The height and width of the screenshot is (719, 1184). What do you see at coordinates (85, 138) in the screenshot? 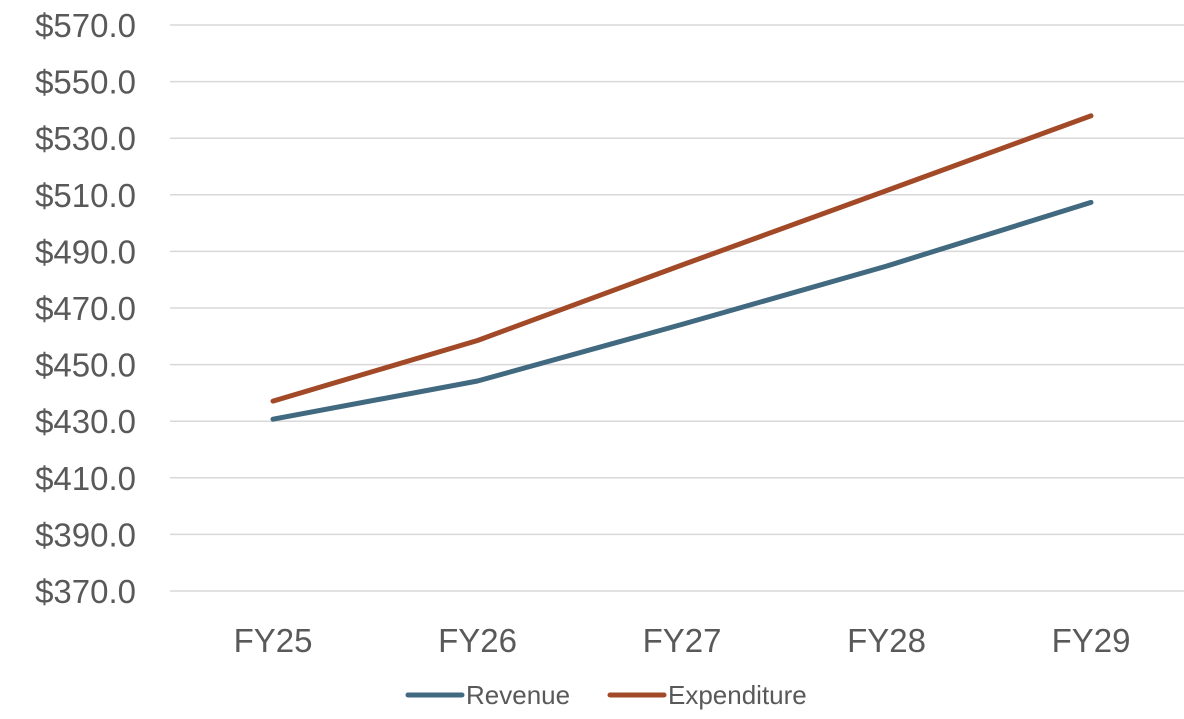
I see `y-tick-label: $530.0` at bounding box center [85, 138].